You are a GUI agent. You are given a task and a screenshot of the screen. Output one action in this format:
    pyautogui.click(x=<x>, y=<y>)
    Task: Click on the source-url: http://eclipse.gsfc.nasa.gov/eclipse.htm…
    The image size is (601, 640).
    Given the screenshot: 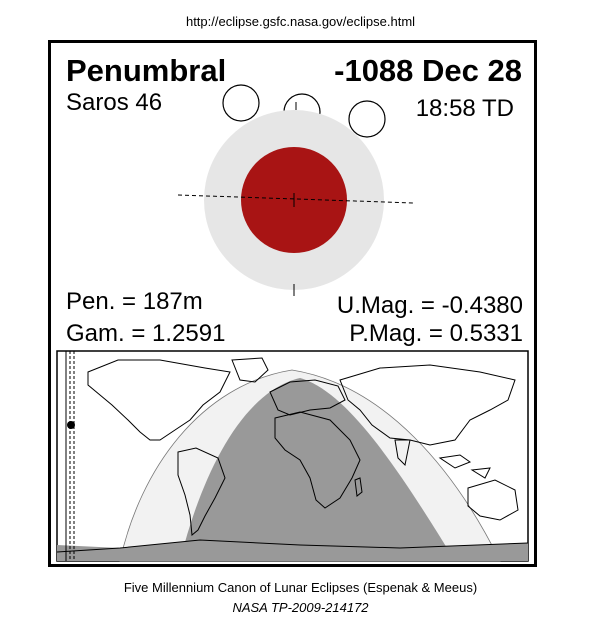 What is the action you would take?
    pyautogui.click(x=300, y=21)
    